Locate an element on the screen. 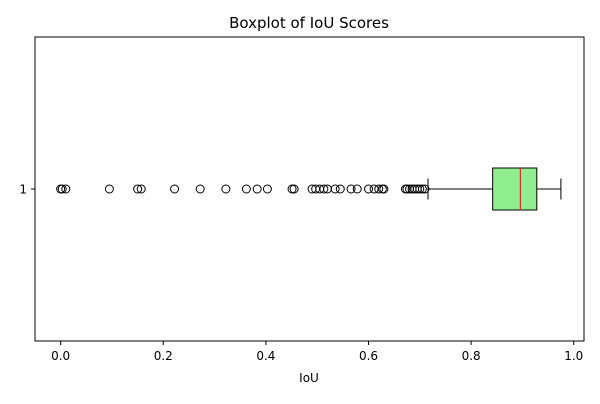 Image resolution: width=600 pixels, height=404 pixels. iqr-box is located at coordinates (515, 189).